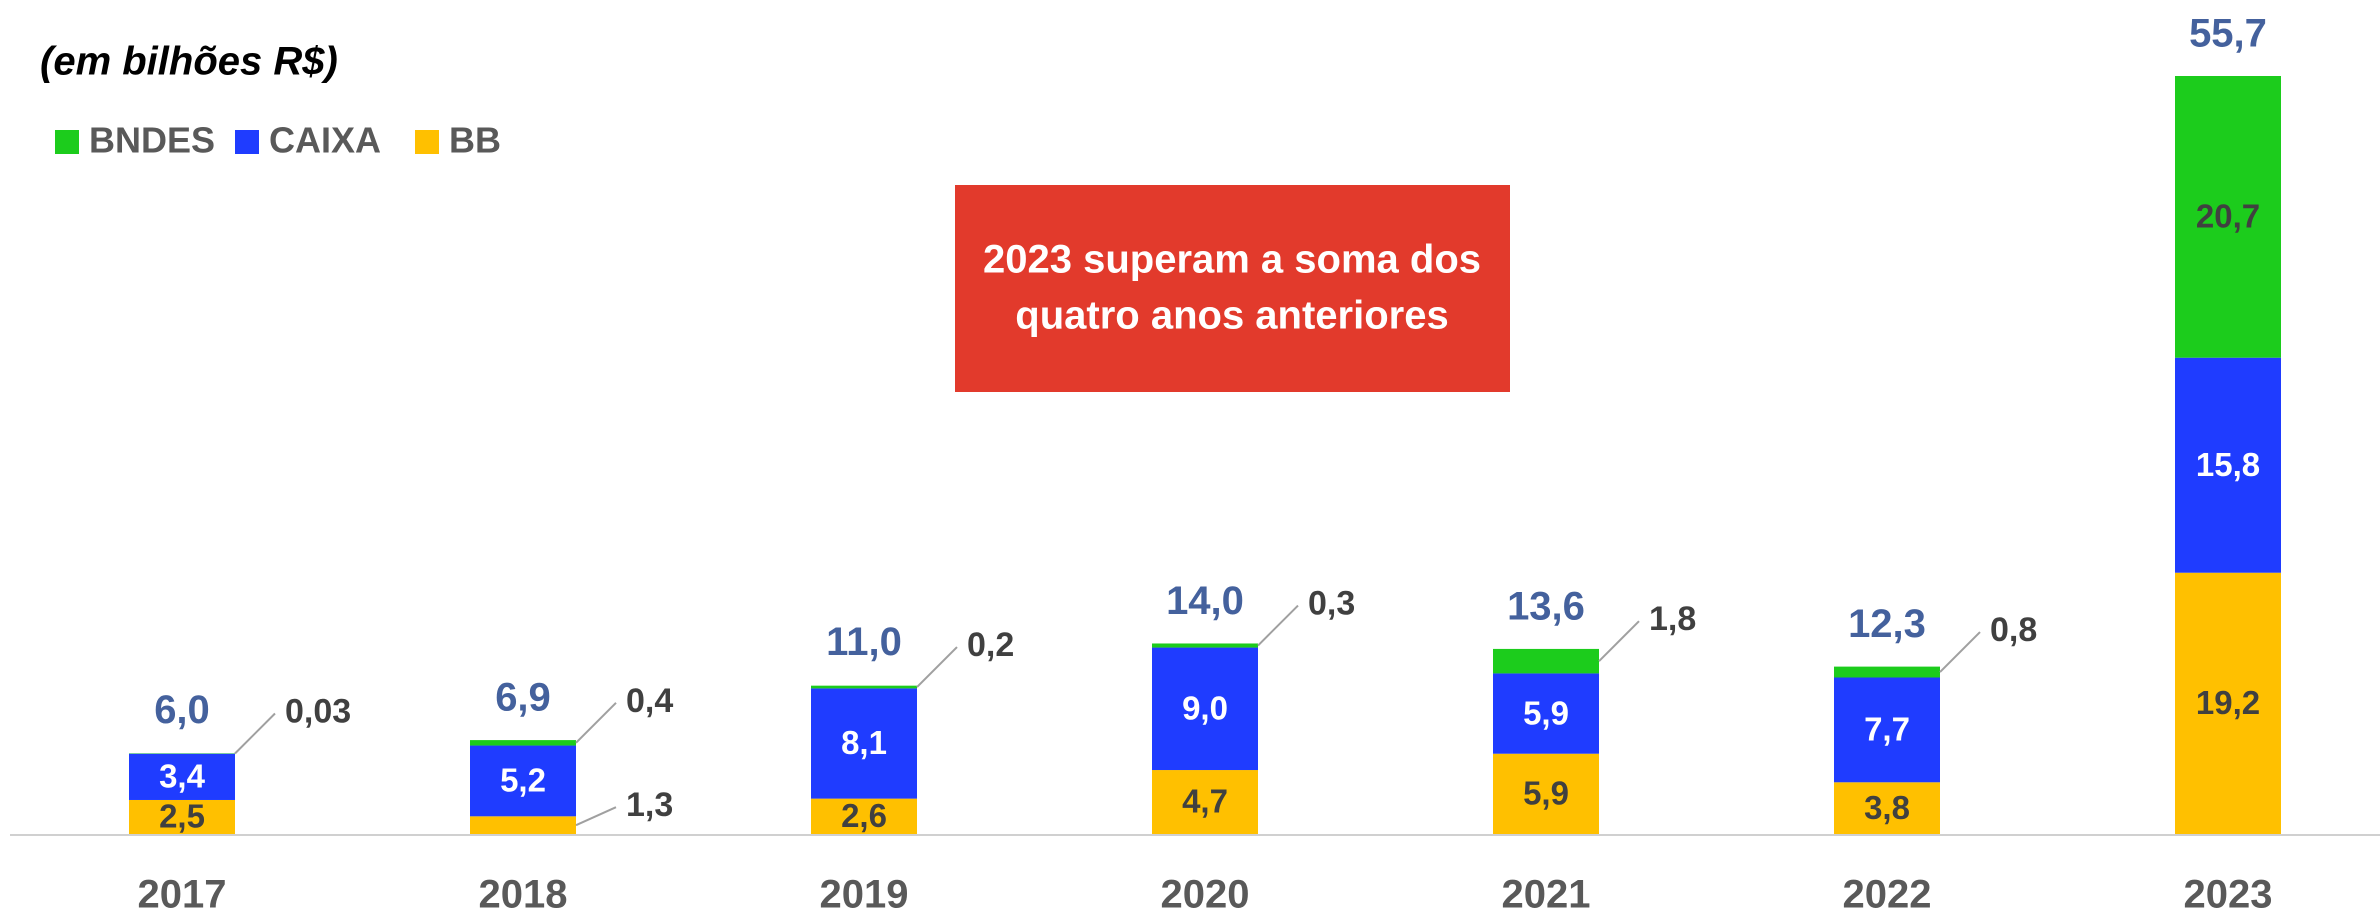 The height and width of the screenshot is (922, 2380). I want to click on data-label: 20,7, so click(2228, 216).